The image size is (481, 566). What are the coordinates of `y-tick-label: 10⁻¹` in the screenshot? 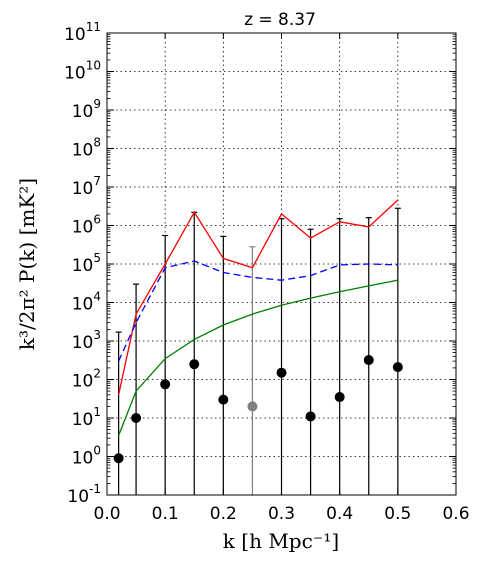 It's located at (84, 494).